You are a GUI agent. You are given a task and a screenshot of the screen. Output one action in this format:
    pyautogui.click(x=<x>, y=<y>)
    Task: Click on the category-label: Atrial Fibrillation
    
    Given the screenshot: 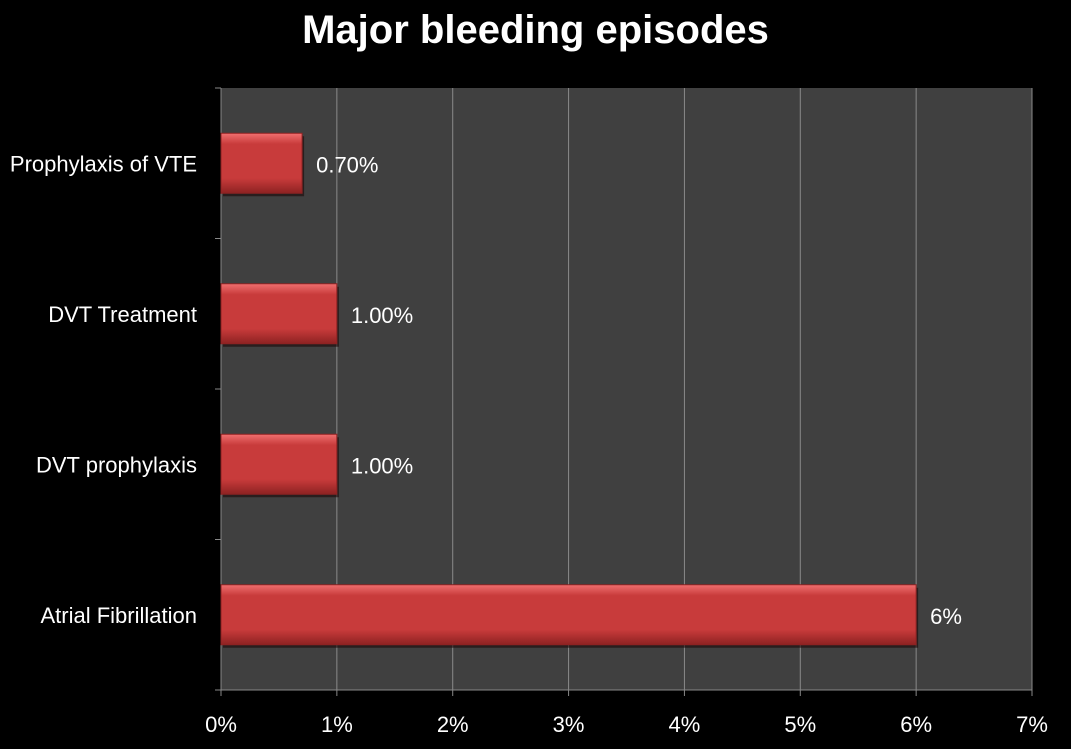 What is the action you would take?
    pyautogui.click(x=119, y=615)
    